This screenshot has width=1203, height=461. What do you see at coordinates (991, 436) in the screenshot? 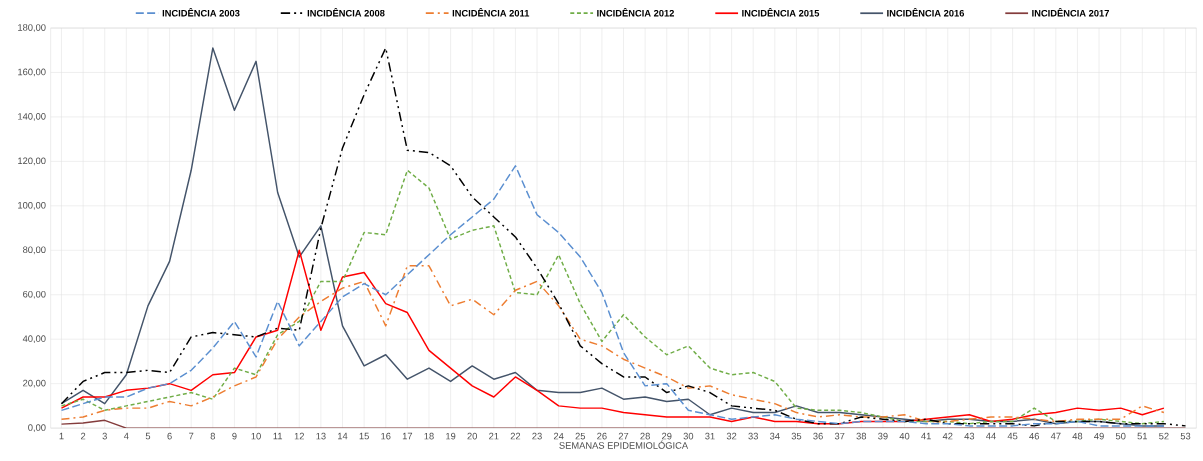
I see `x-tick-label: 44` at bounding box center [991, 436].